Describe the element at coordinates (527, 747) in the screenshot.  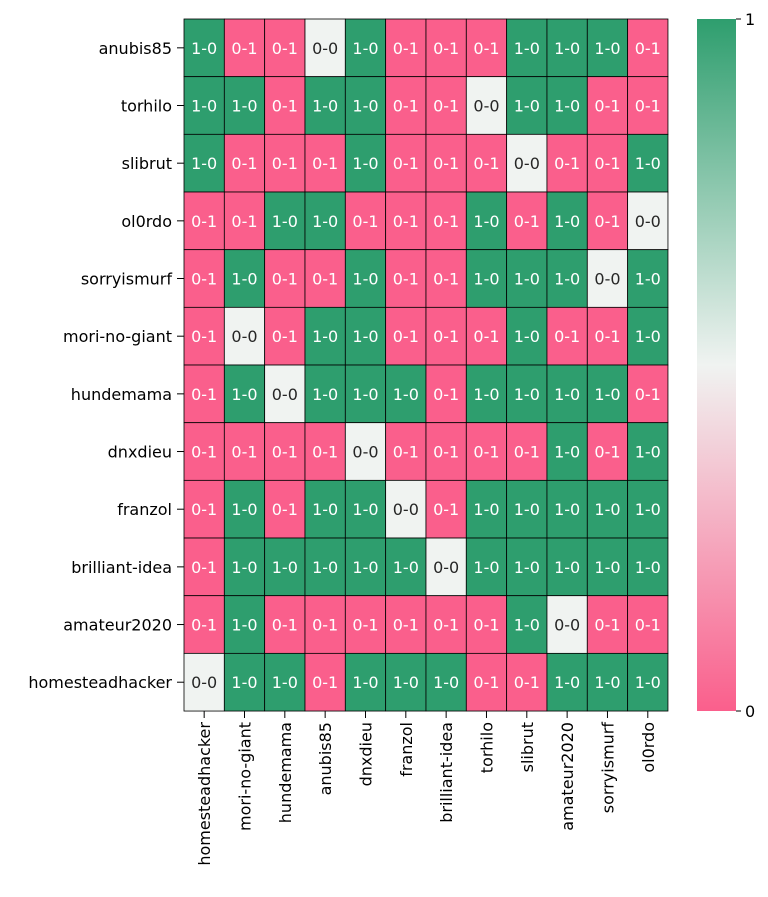
I see `column-label: slibrut` at that location.